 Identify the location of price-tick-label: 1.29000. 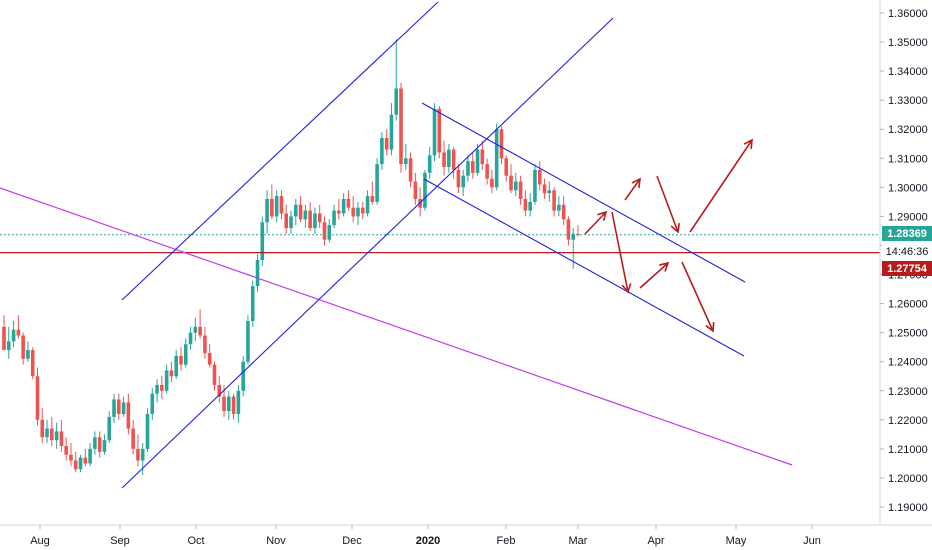
(908, 217).